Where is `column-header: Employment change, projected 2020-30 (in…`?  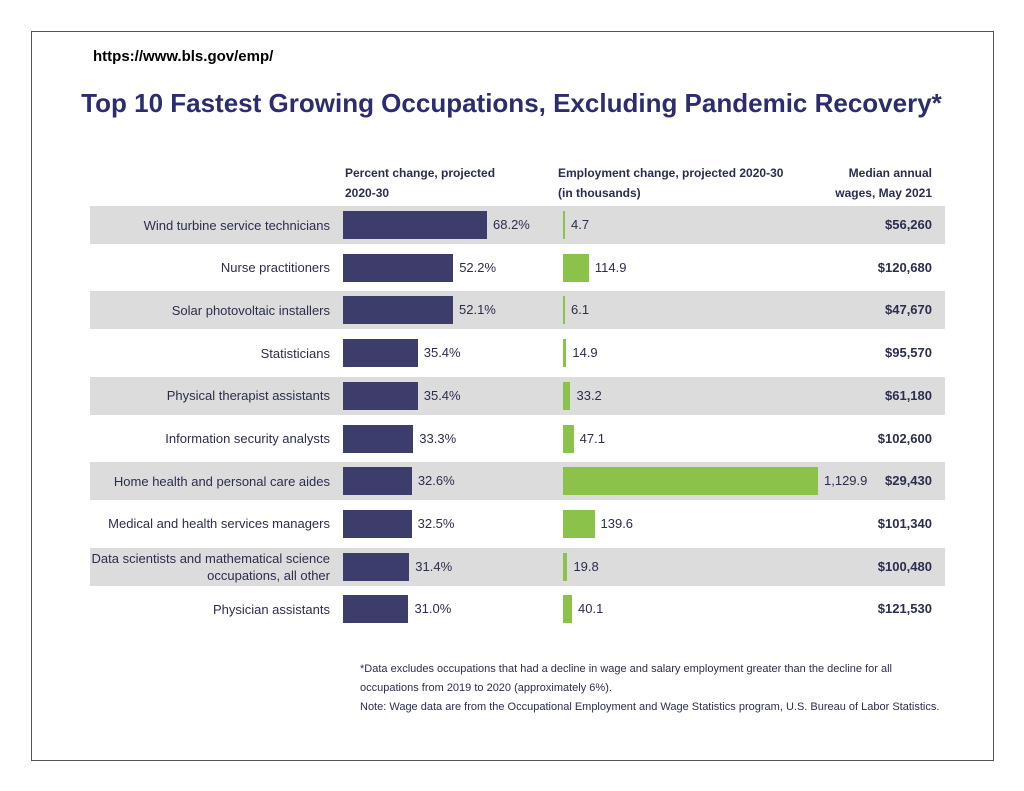 column-header: Employment change, projected 2020-30 (in… is located at coordinates (671, 183).